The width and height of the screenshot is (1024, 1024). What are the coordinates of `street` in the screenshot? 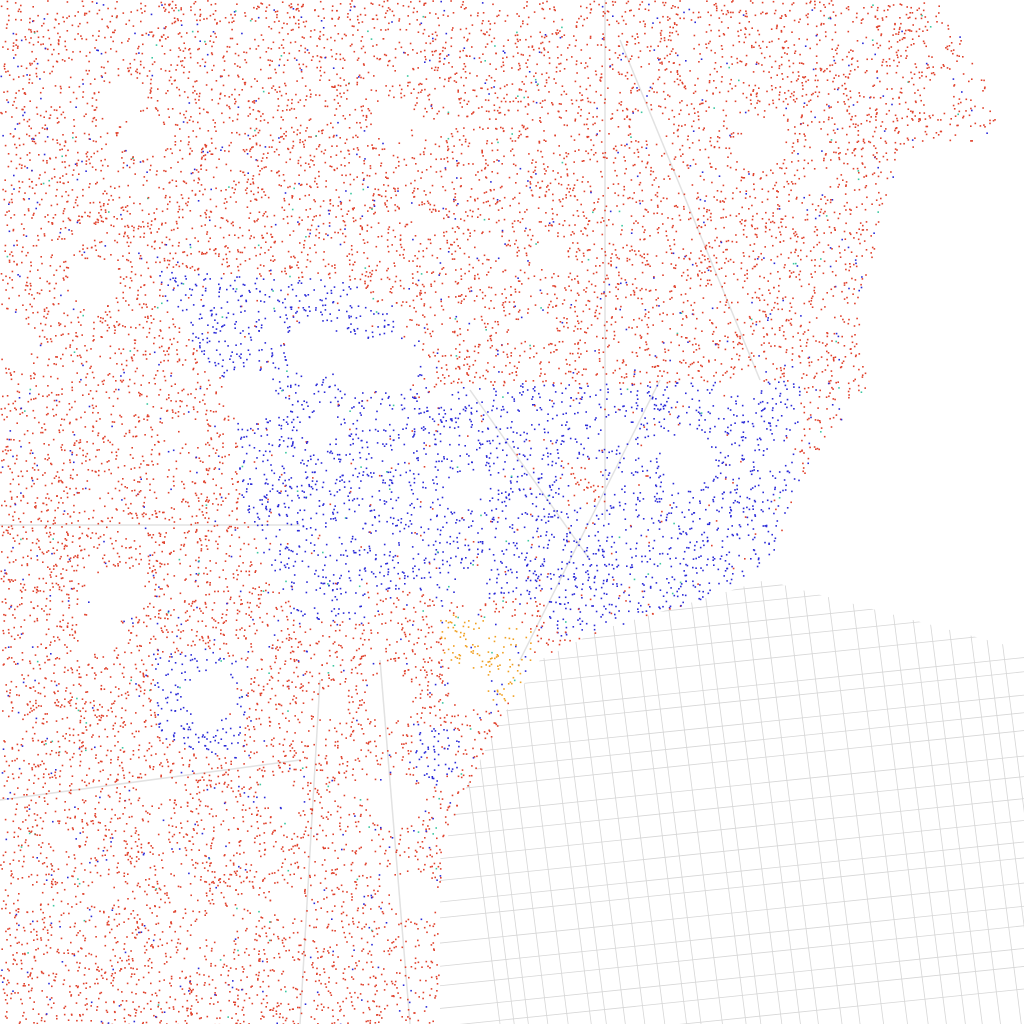 It's located at (970, 802).